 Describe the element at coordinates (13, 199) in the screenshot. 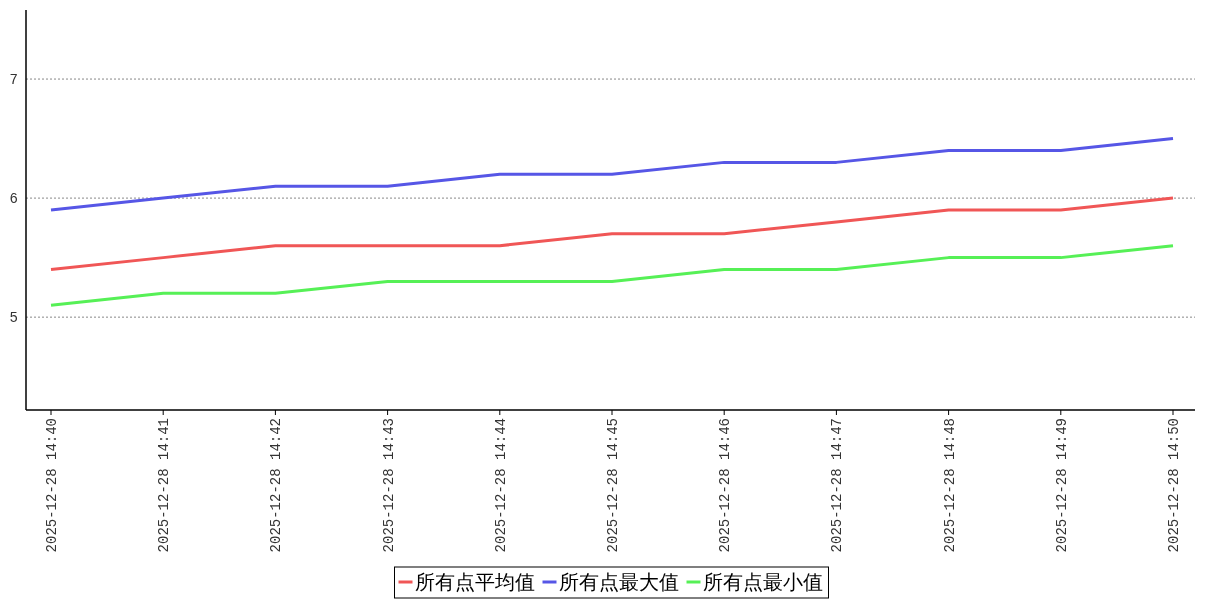

I see `y-tick-label: 6` at that location.